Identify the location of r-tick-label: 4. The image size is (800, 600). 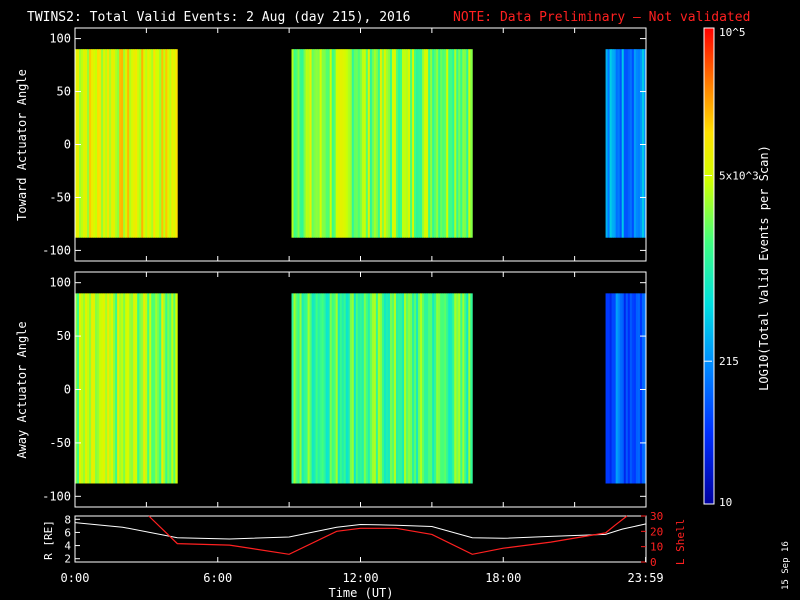
(67, 546).